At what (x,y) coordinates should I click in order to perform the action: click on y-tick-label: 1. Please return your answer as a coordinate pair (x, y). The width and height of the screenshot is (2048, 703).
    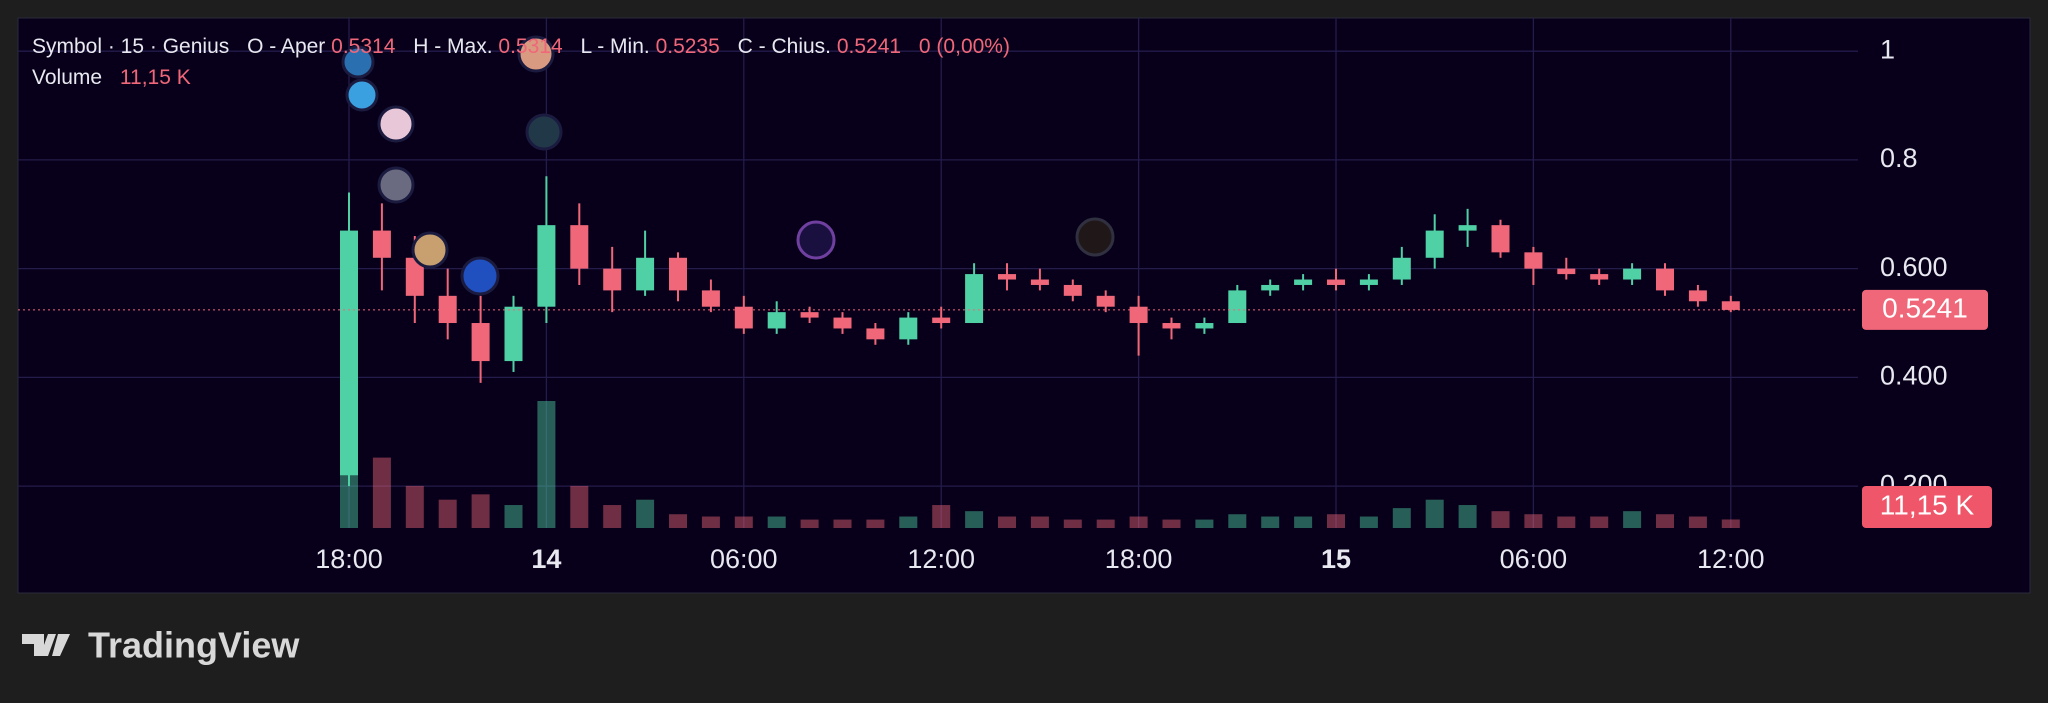
    Looking at the image, I should click on (1887, 49).